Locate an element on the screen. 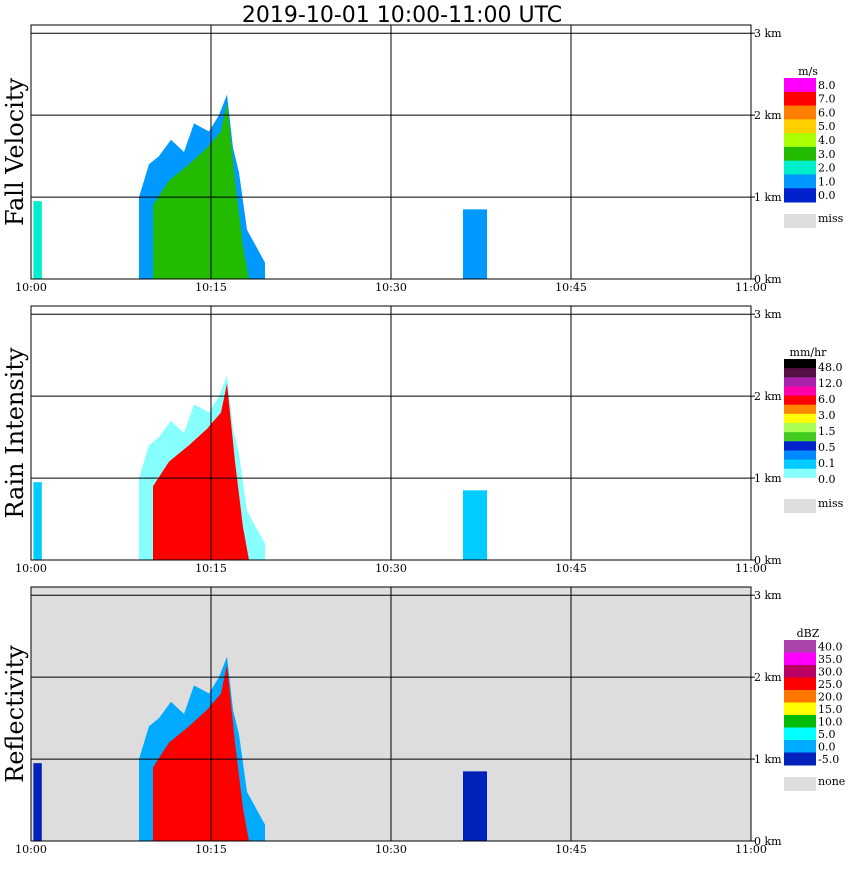 This screenshot has height=873, width=850. colorbar-label: 30.0 is located at coordinates (830, 671).